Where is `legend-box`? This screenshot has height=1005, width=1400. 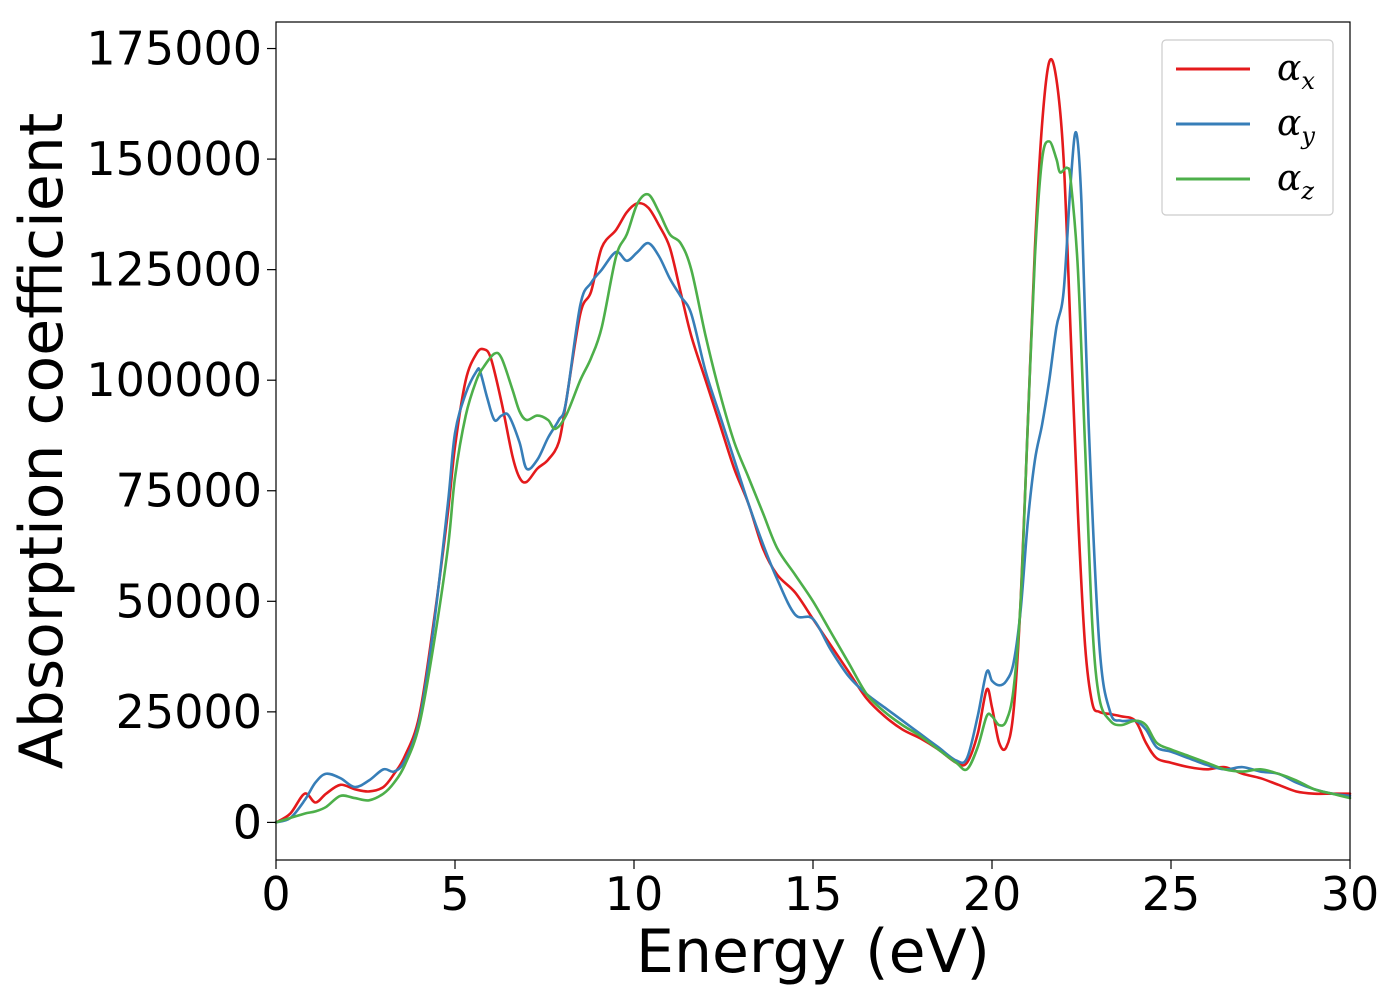
legend-box is located at coordinates (1247, 127).